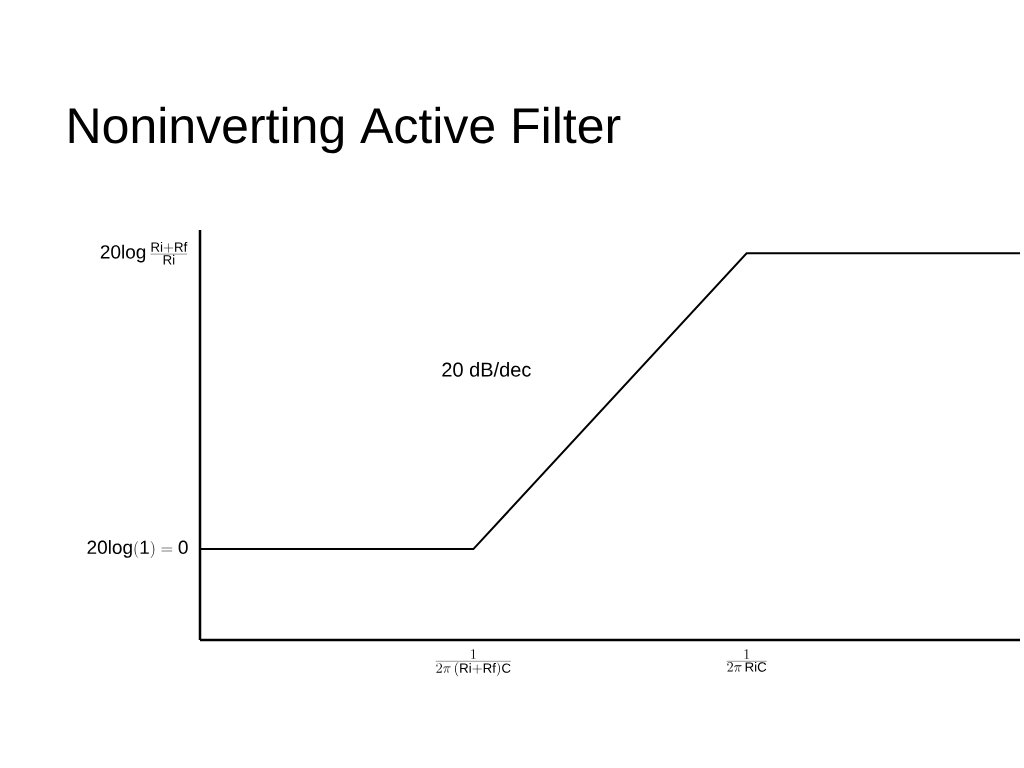 This screenshot has height=768, width=1024. I want to click on x-tick-label: $\frac{1}{2\pi\,\mathrm{(Ri{+}Rf)C}}$, so click(473, 663).